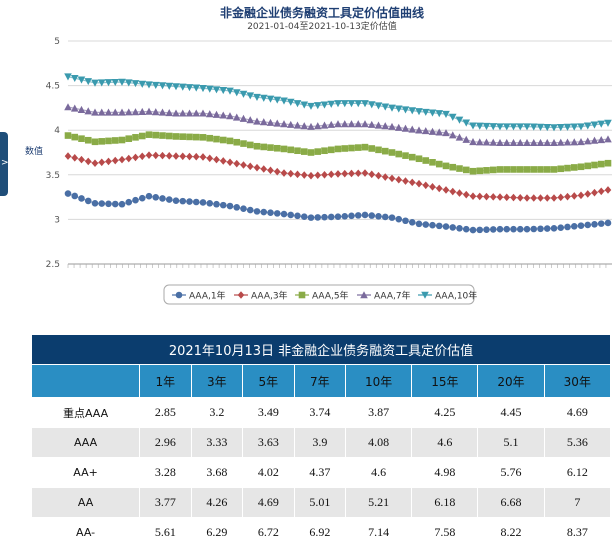 The width and height of the screenshot is (612, 548). I want to click on legend: AAA,1年 AAA,3年 AAA,5年 AAA,7年 AAA,10年, so click(320, 294).